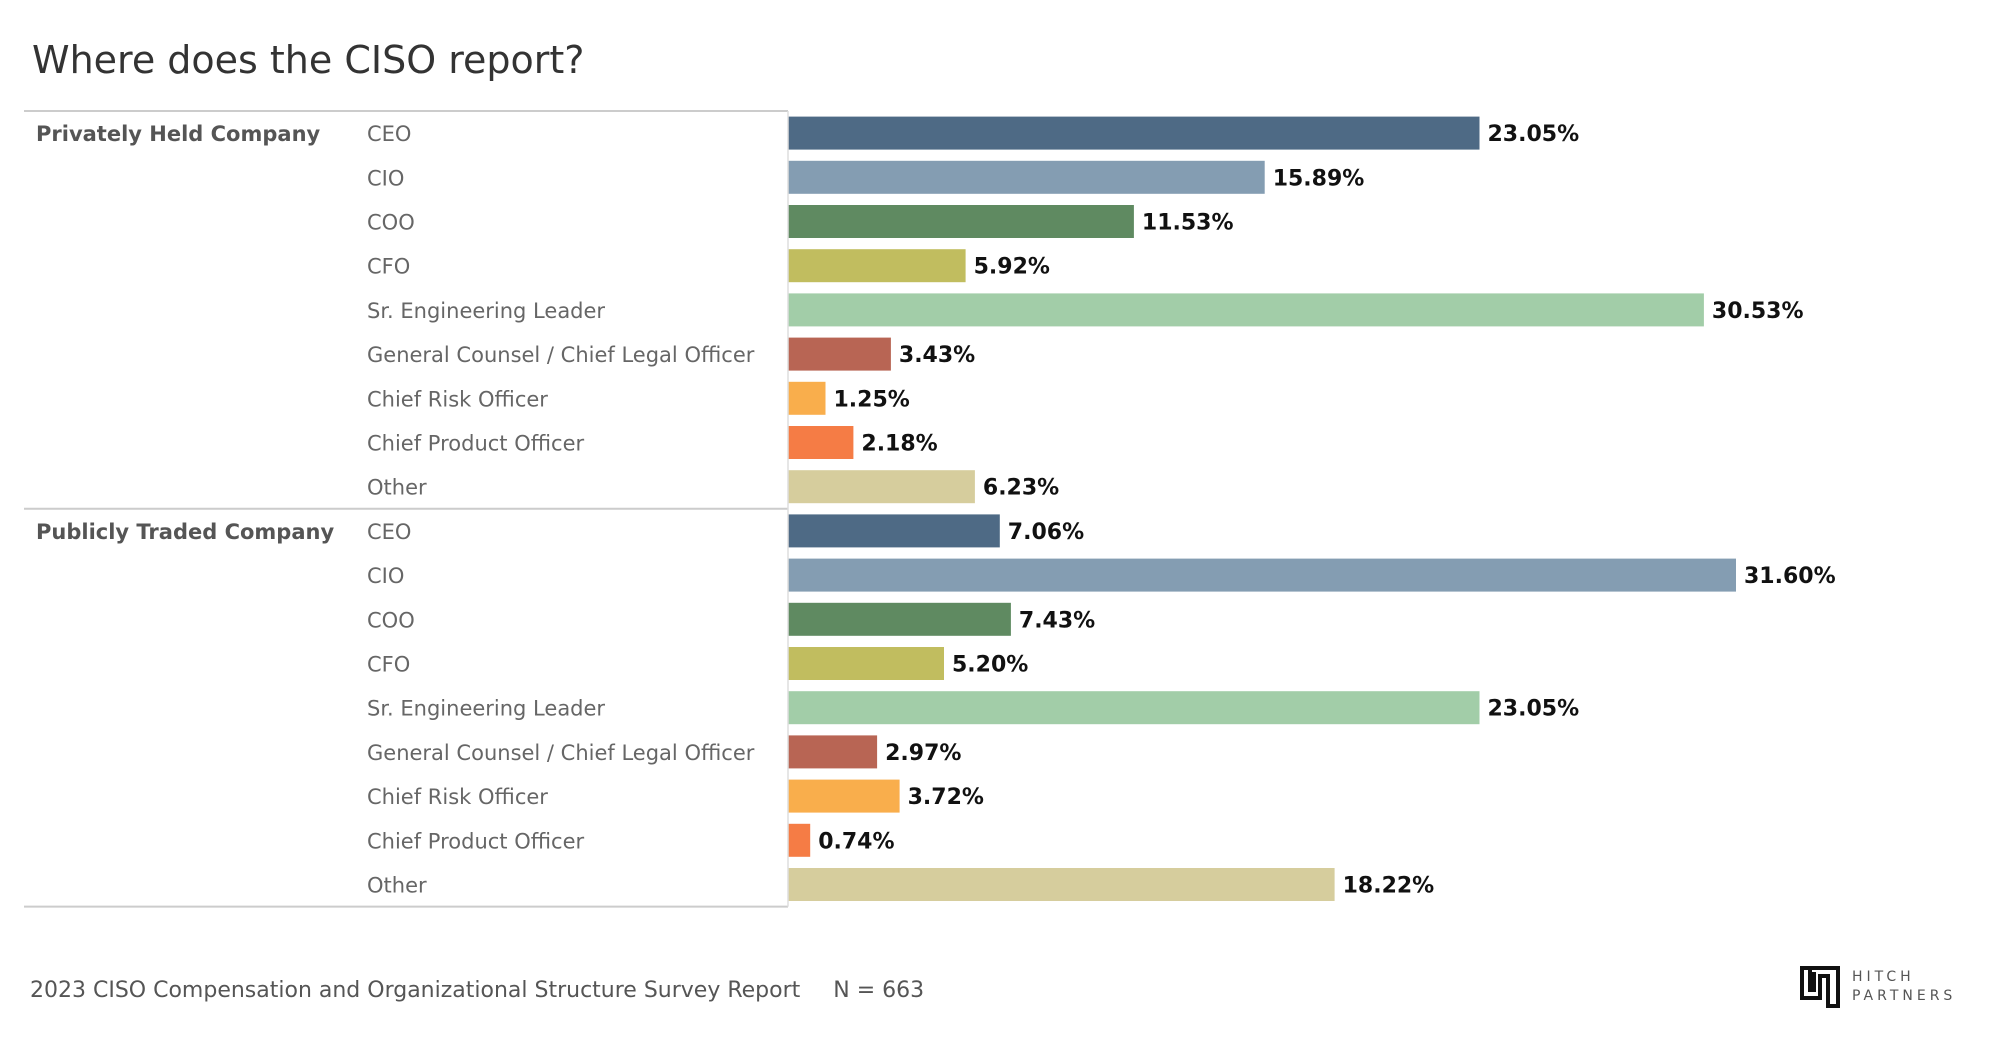 This screenshot has width=2000, height=1040. What do you see at coordinates (1904, 996) in the screenshot?
I see `logo-line2: PARTNERS` at bounding box center [1904, 996].